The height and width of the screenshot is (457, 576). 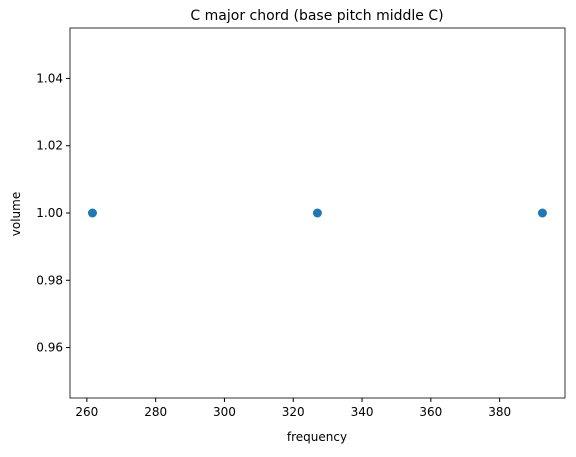 I want to click on x-tick-label: 320, so click(x=293, y=412).